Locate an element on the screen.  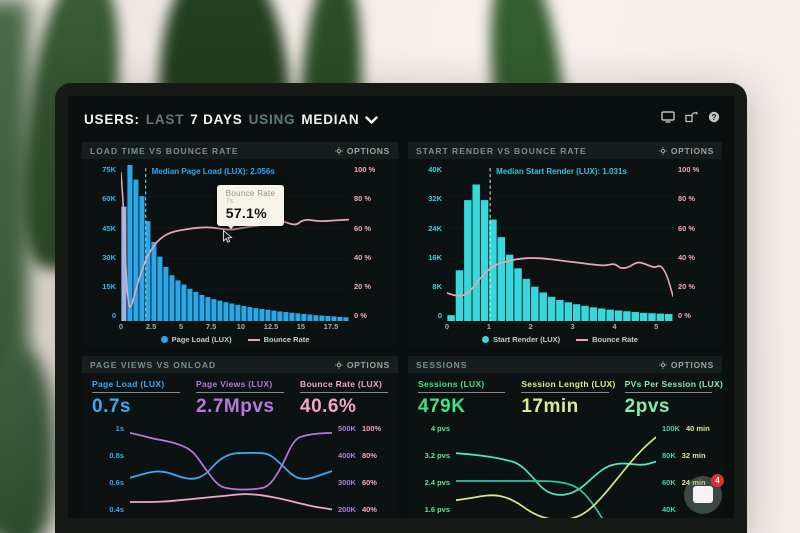
chat-widget-button: 4 is located at coordinates (704, 494).